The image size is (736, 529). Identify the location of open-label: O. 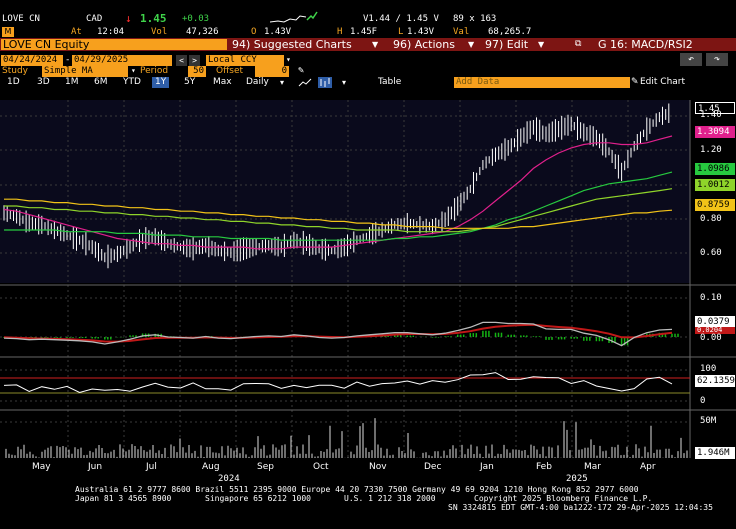
(254, 32).